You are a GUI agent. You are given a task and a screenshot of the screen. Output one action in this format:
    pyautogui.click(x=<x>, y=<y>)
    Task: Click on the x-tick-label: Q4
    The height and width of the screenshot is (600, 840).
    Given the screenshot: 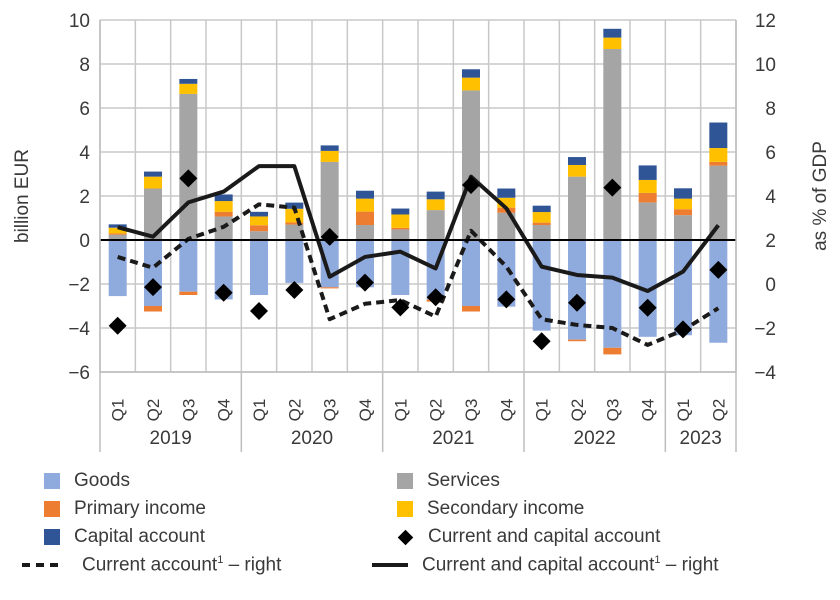 What is the action you would take?
    pyautogui.click(x=506, y=410)
    